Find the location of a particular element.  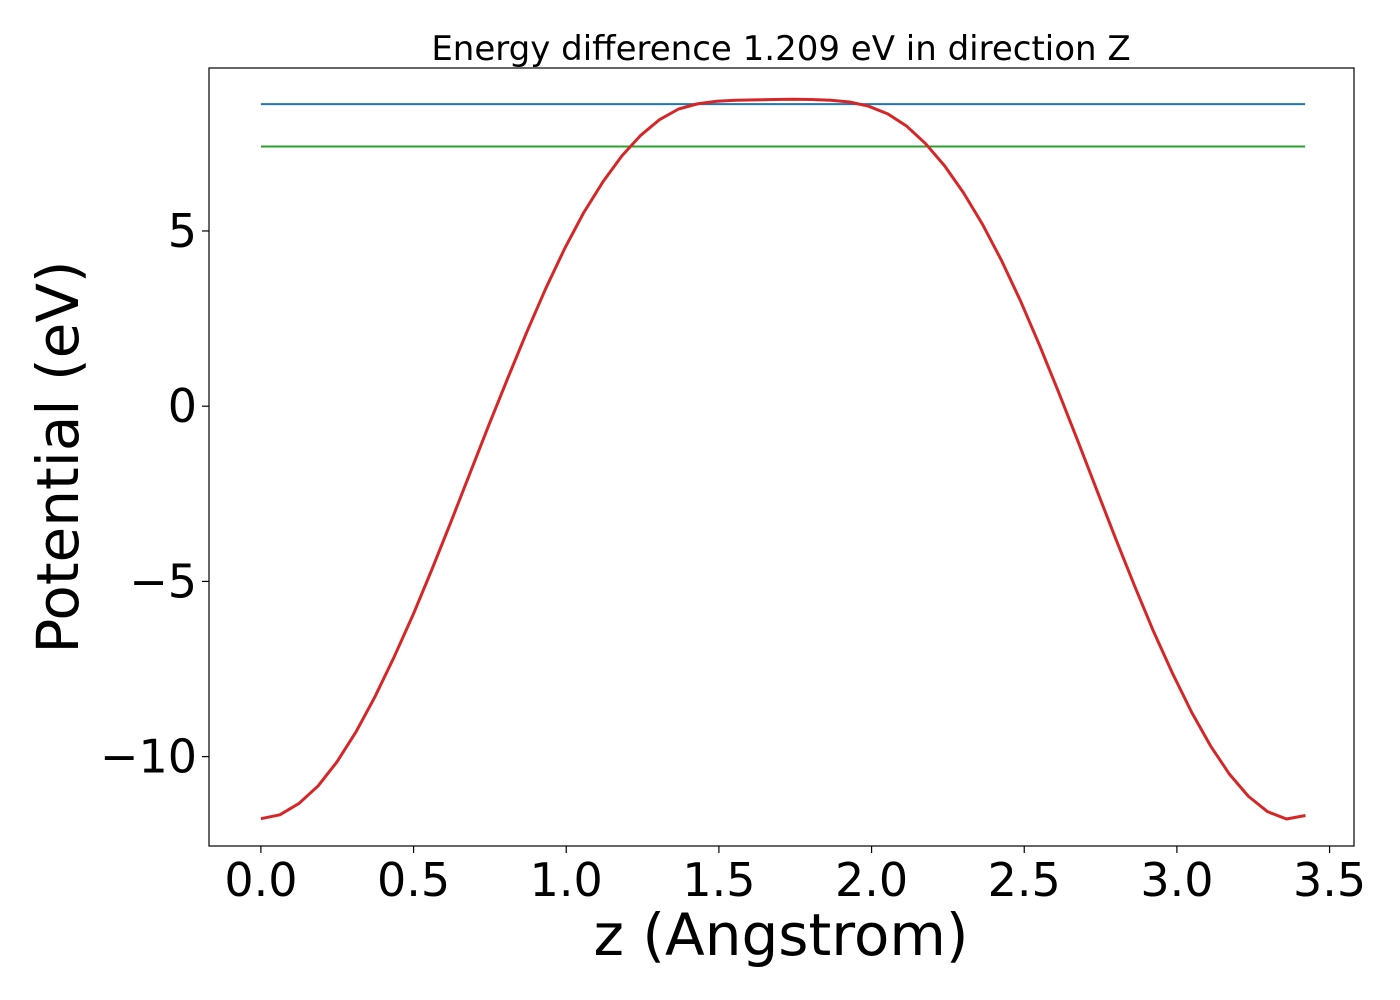

y-axis-ticks: −10 −5 0 5 is located at coordinates (154, 494).